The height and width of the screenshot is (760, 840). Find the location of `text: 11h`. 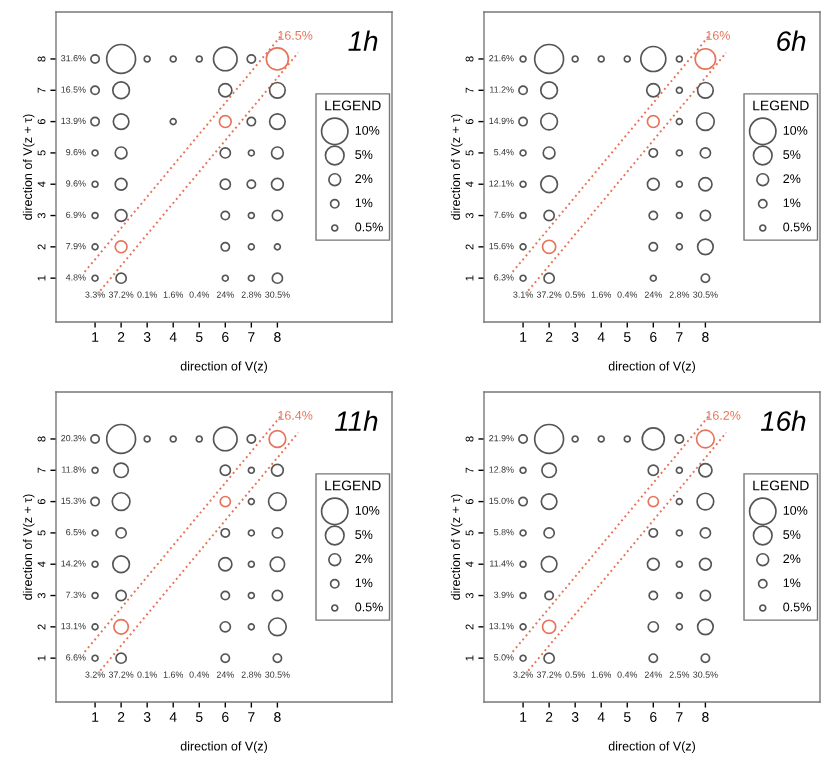

text: 11h is located at coordinates (356, 420).